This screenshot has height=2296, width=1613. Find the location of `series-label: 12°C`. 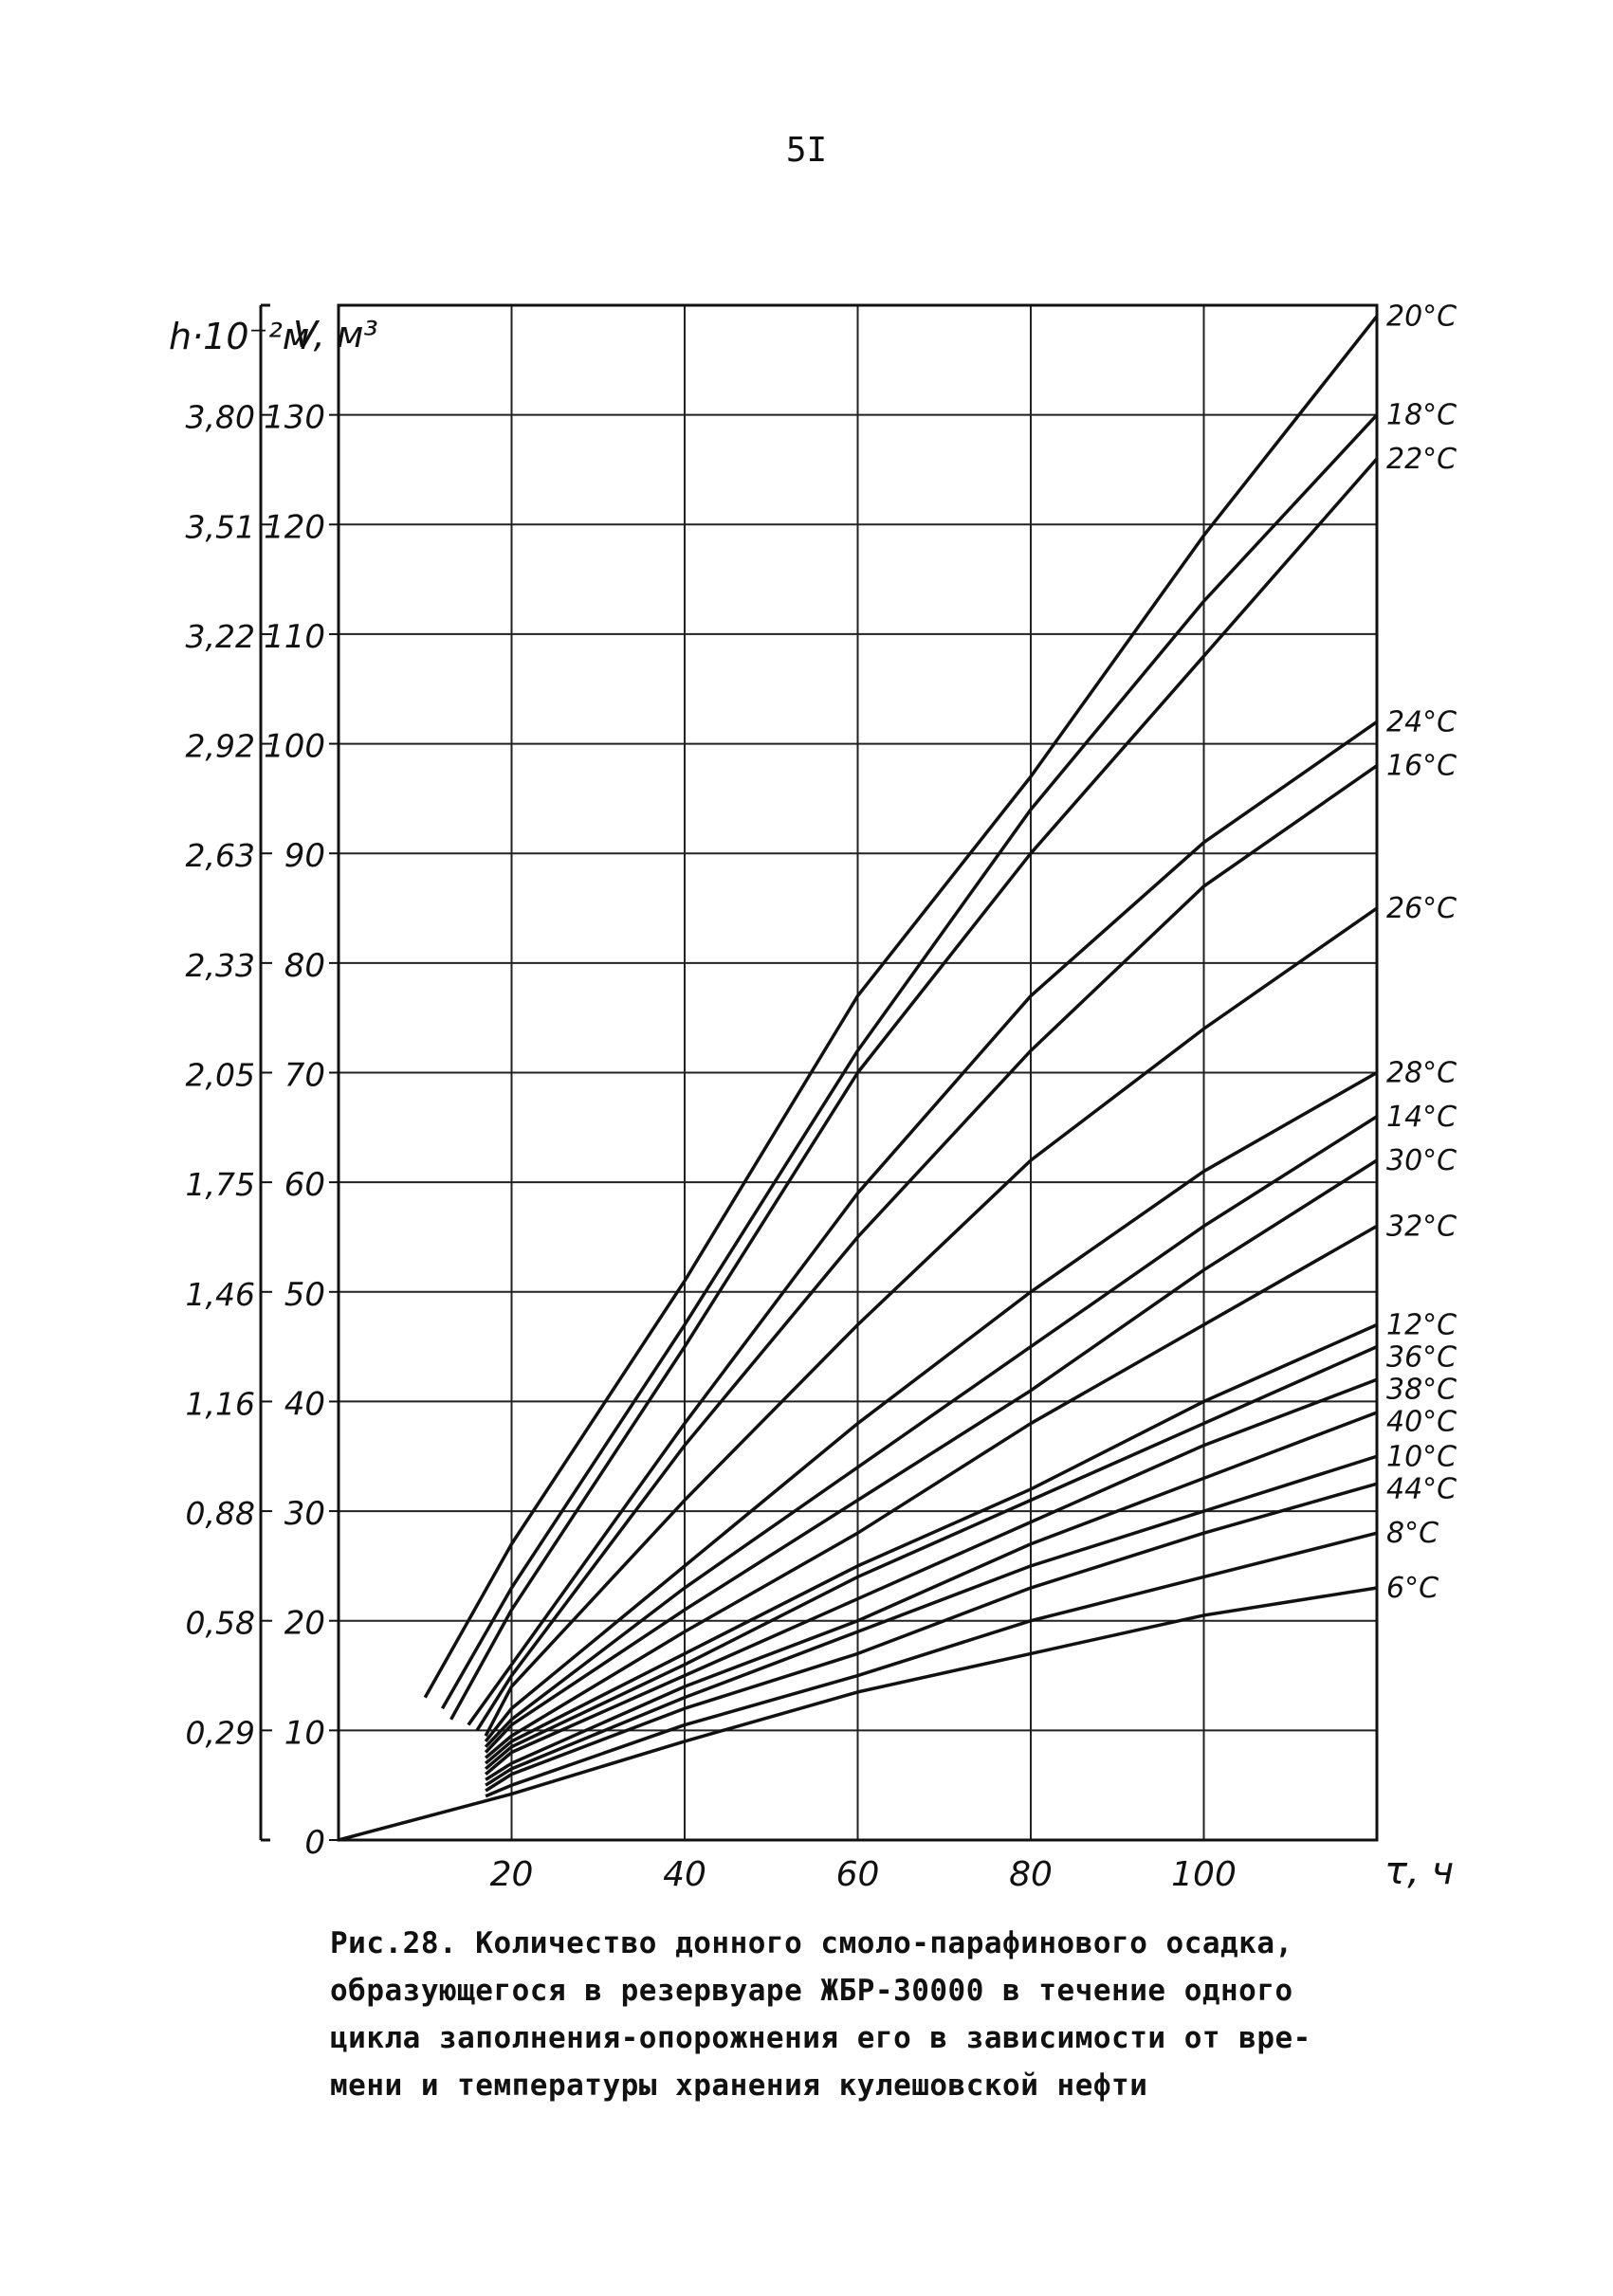

series-label: 12°C is located at coordinates (1421, 1325).